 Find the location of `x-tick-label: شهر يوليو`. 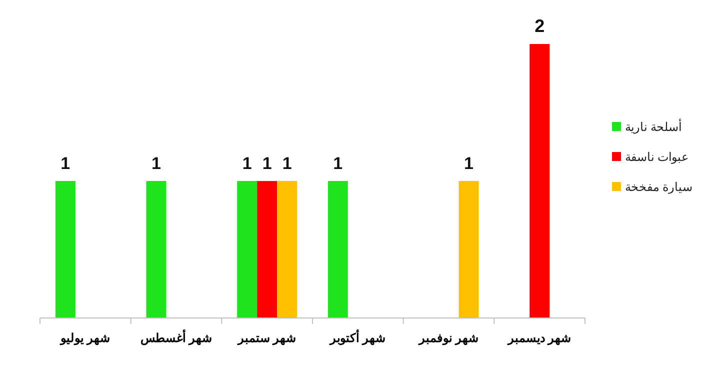

x-tick-label: شهر يوليو is located at coordinates (85, 338).